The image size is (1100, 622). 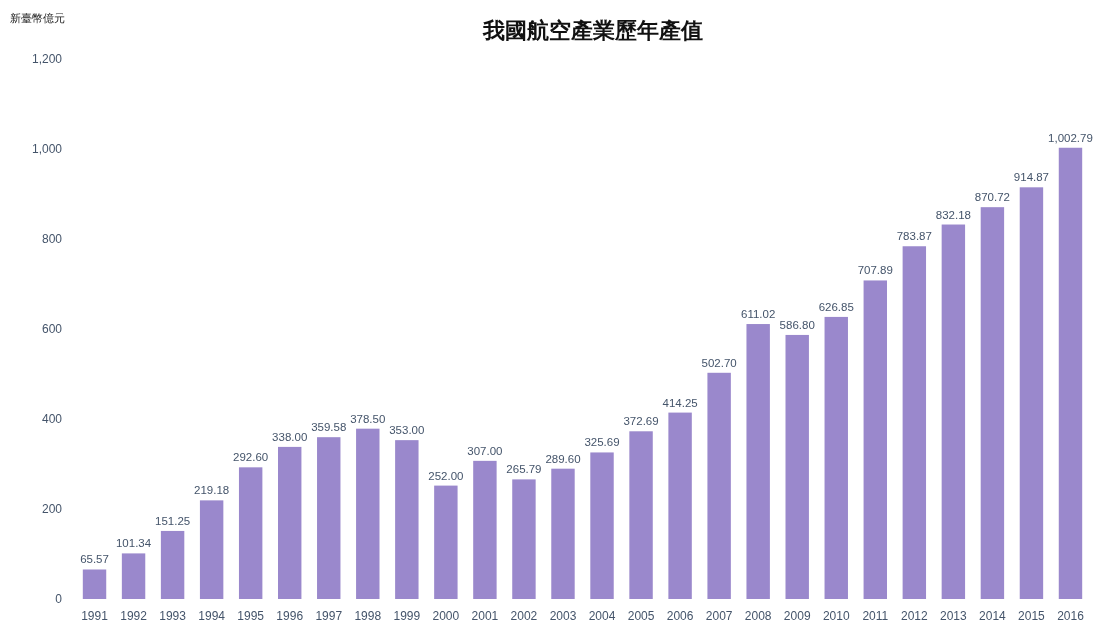 What do you see at coordinates (59, 599) in the screenshot?
I see `y-tick-label: 0` at bounding box center [59, 599].